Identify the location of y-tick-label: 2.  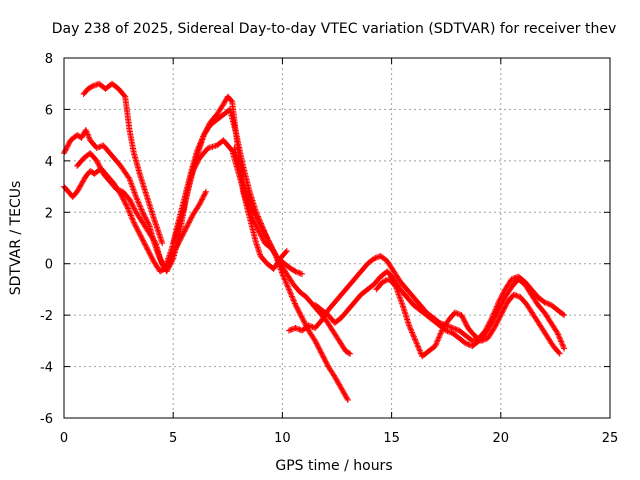
(49, 213).